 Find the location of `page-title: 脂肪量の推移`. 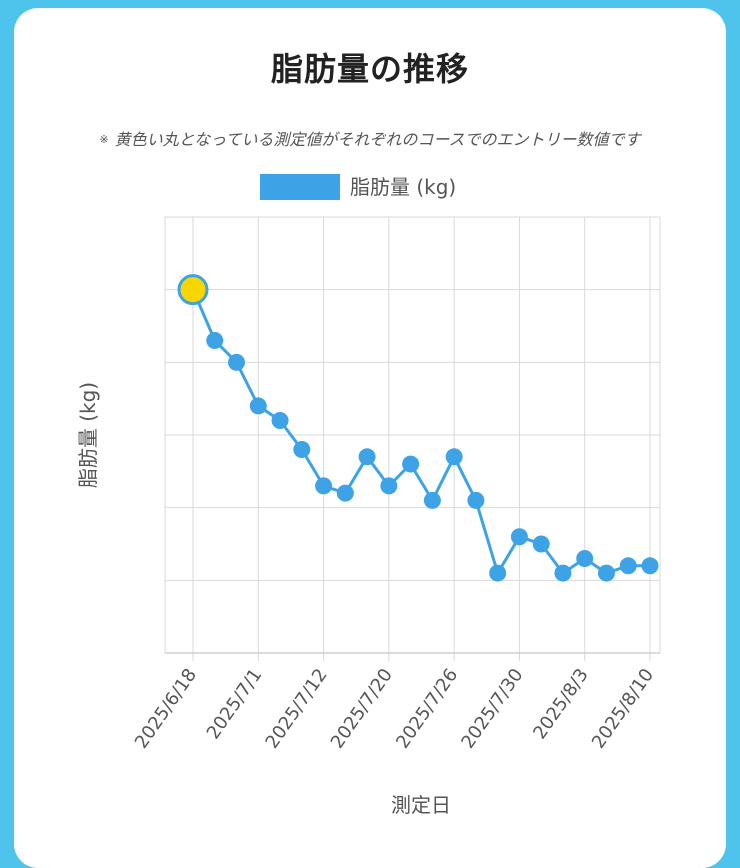

page-title: 脂肪量の推移 is located at coordinates (369, 69).